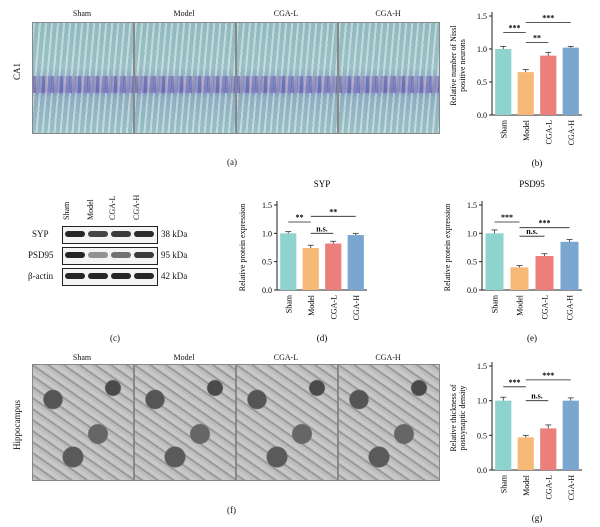 The height and width of the screenshot is (527, 600). I want to click on a-col-label-cgah: CGA-H, so click(388, 13).